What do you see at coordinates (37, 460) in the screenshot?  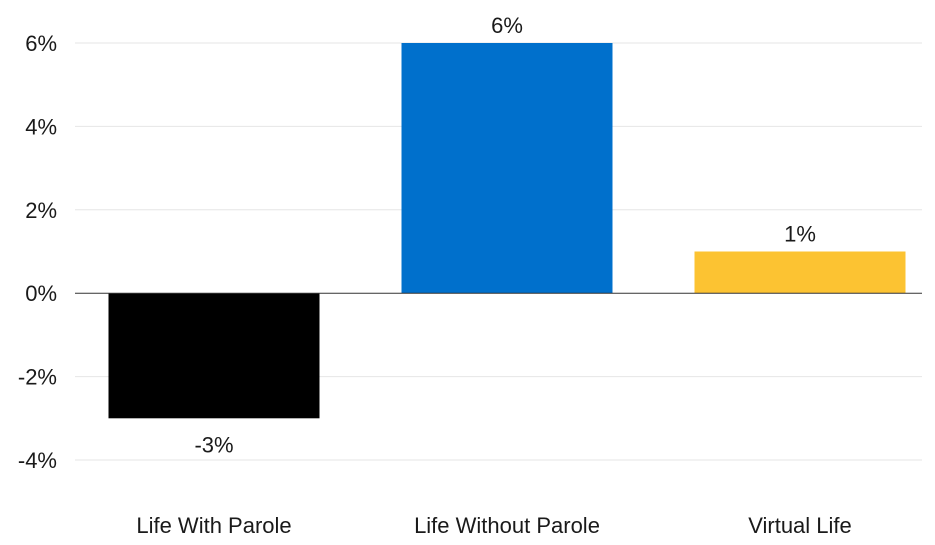 I see `y-tick-label: -4%` at bounding box center [37, 460].